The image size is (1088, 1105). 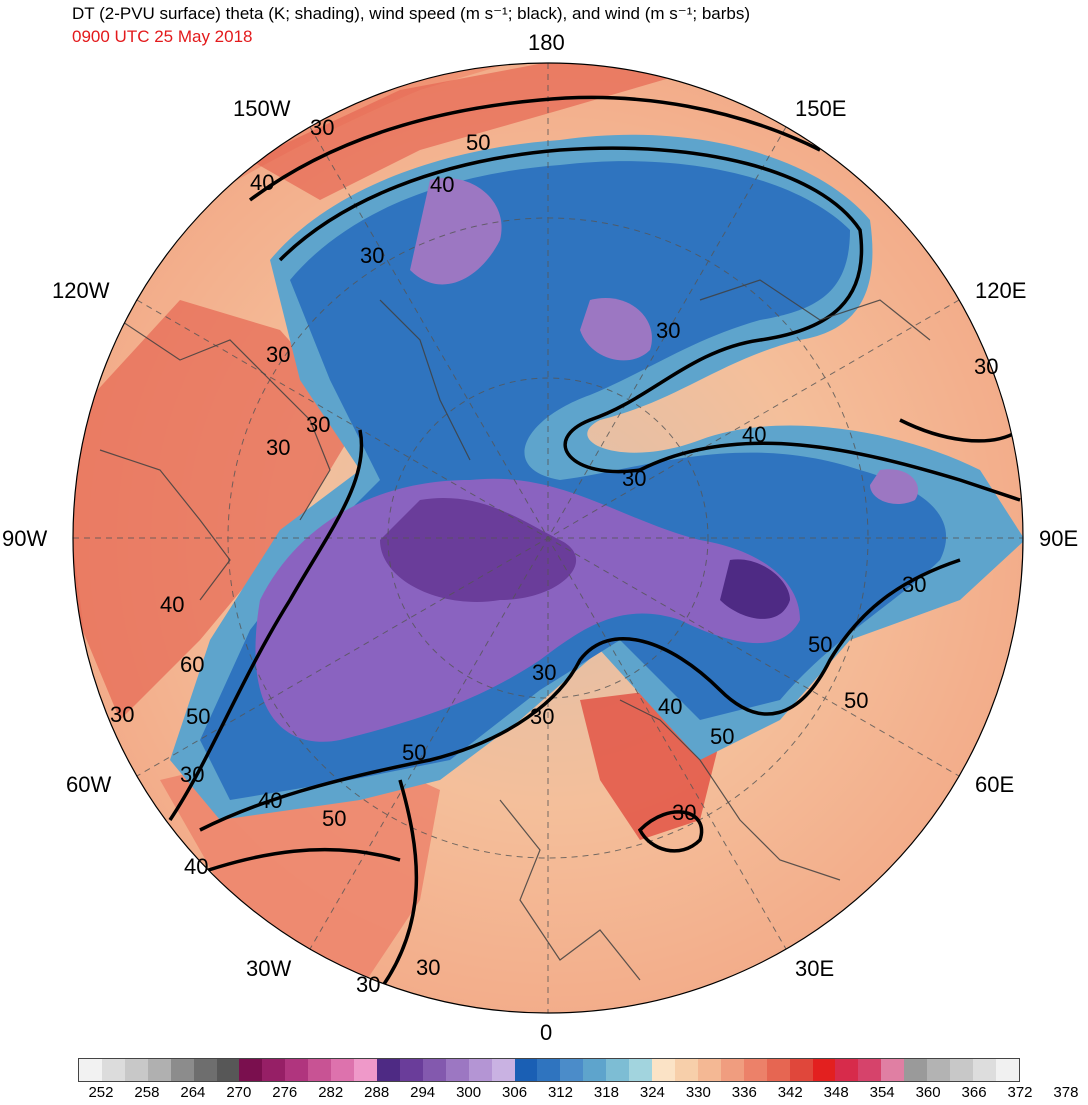 I want to click on lon-label-60w: 60W, so click(x=89, y=784).